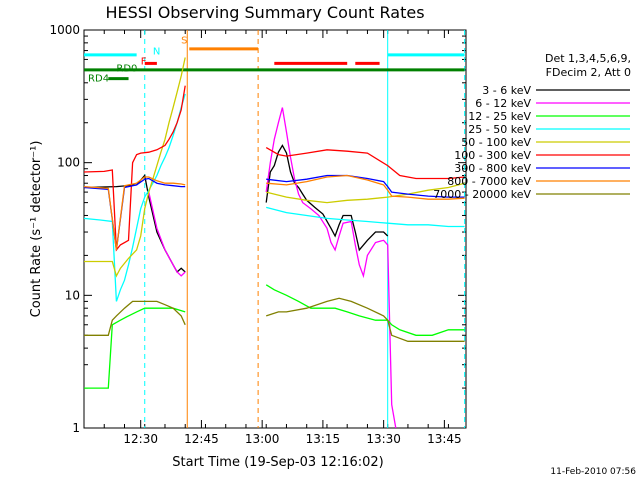 Image resolution: width=640 pixels, height=480 pixels. Describe the element at coordinates (277, 462) in the screenshot. I see `x-axis-label: Start Time (19-Sep-03 12:16:02)` at that location.